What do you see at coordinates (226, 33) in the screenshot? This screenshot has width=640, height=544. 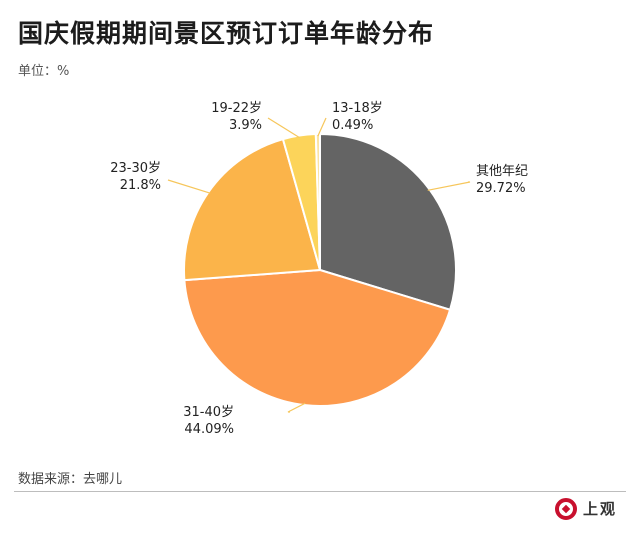 I see `chart-title: 国庆假期期间景区预订订单年龄分布` at bounding box center [226, 33].